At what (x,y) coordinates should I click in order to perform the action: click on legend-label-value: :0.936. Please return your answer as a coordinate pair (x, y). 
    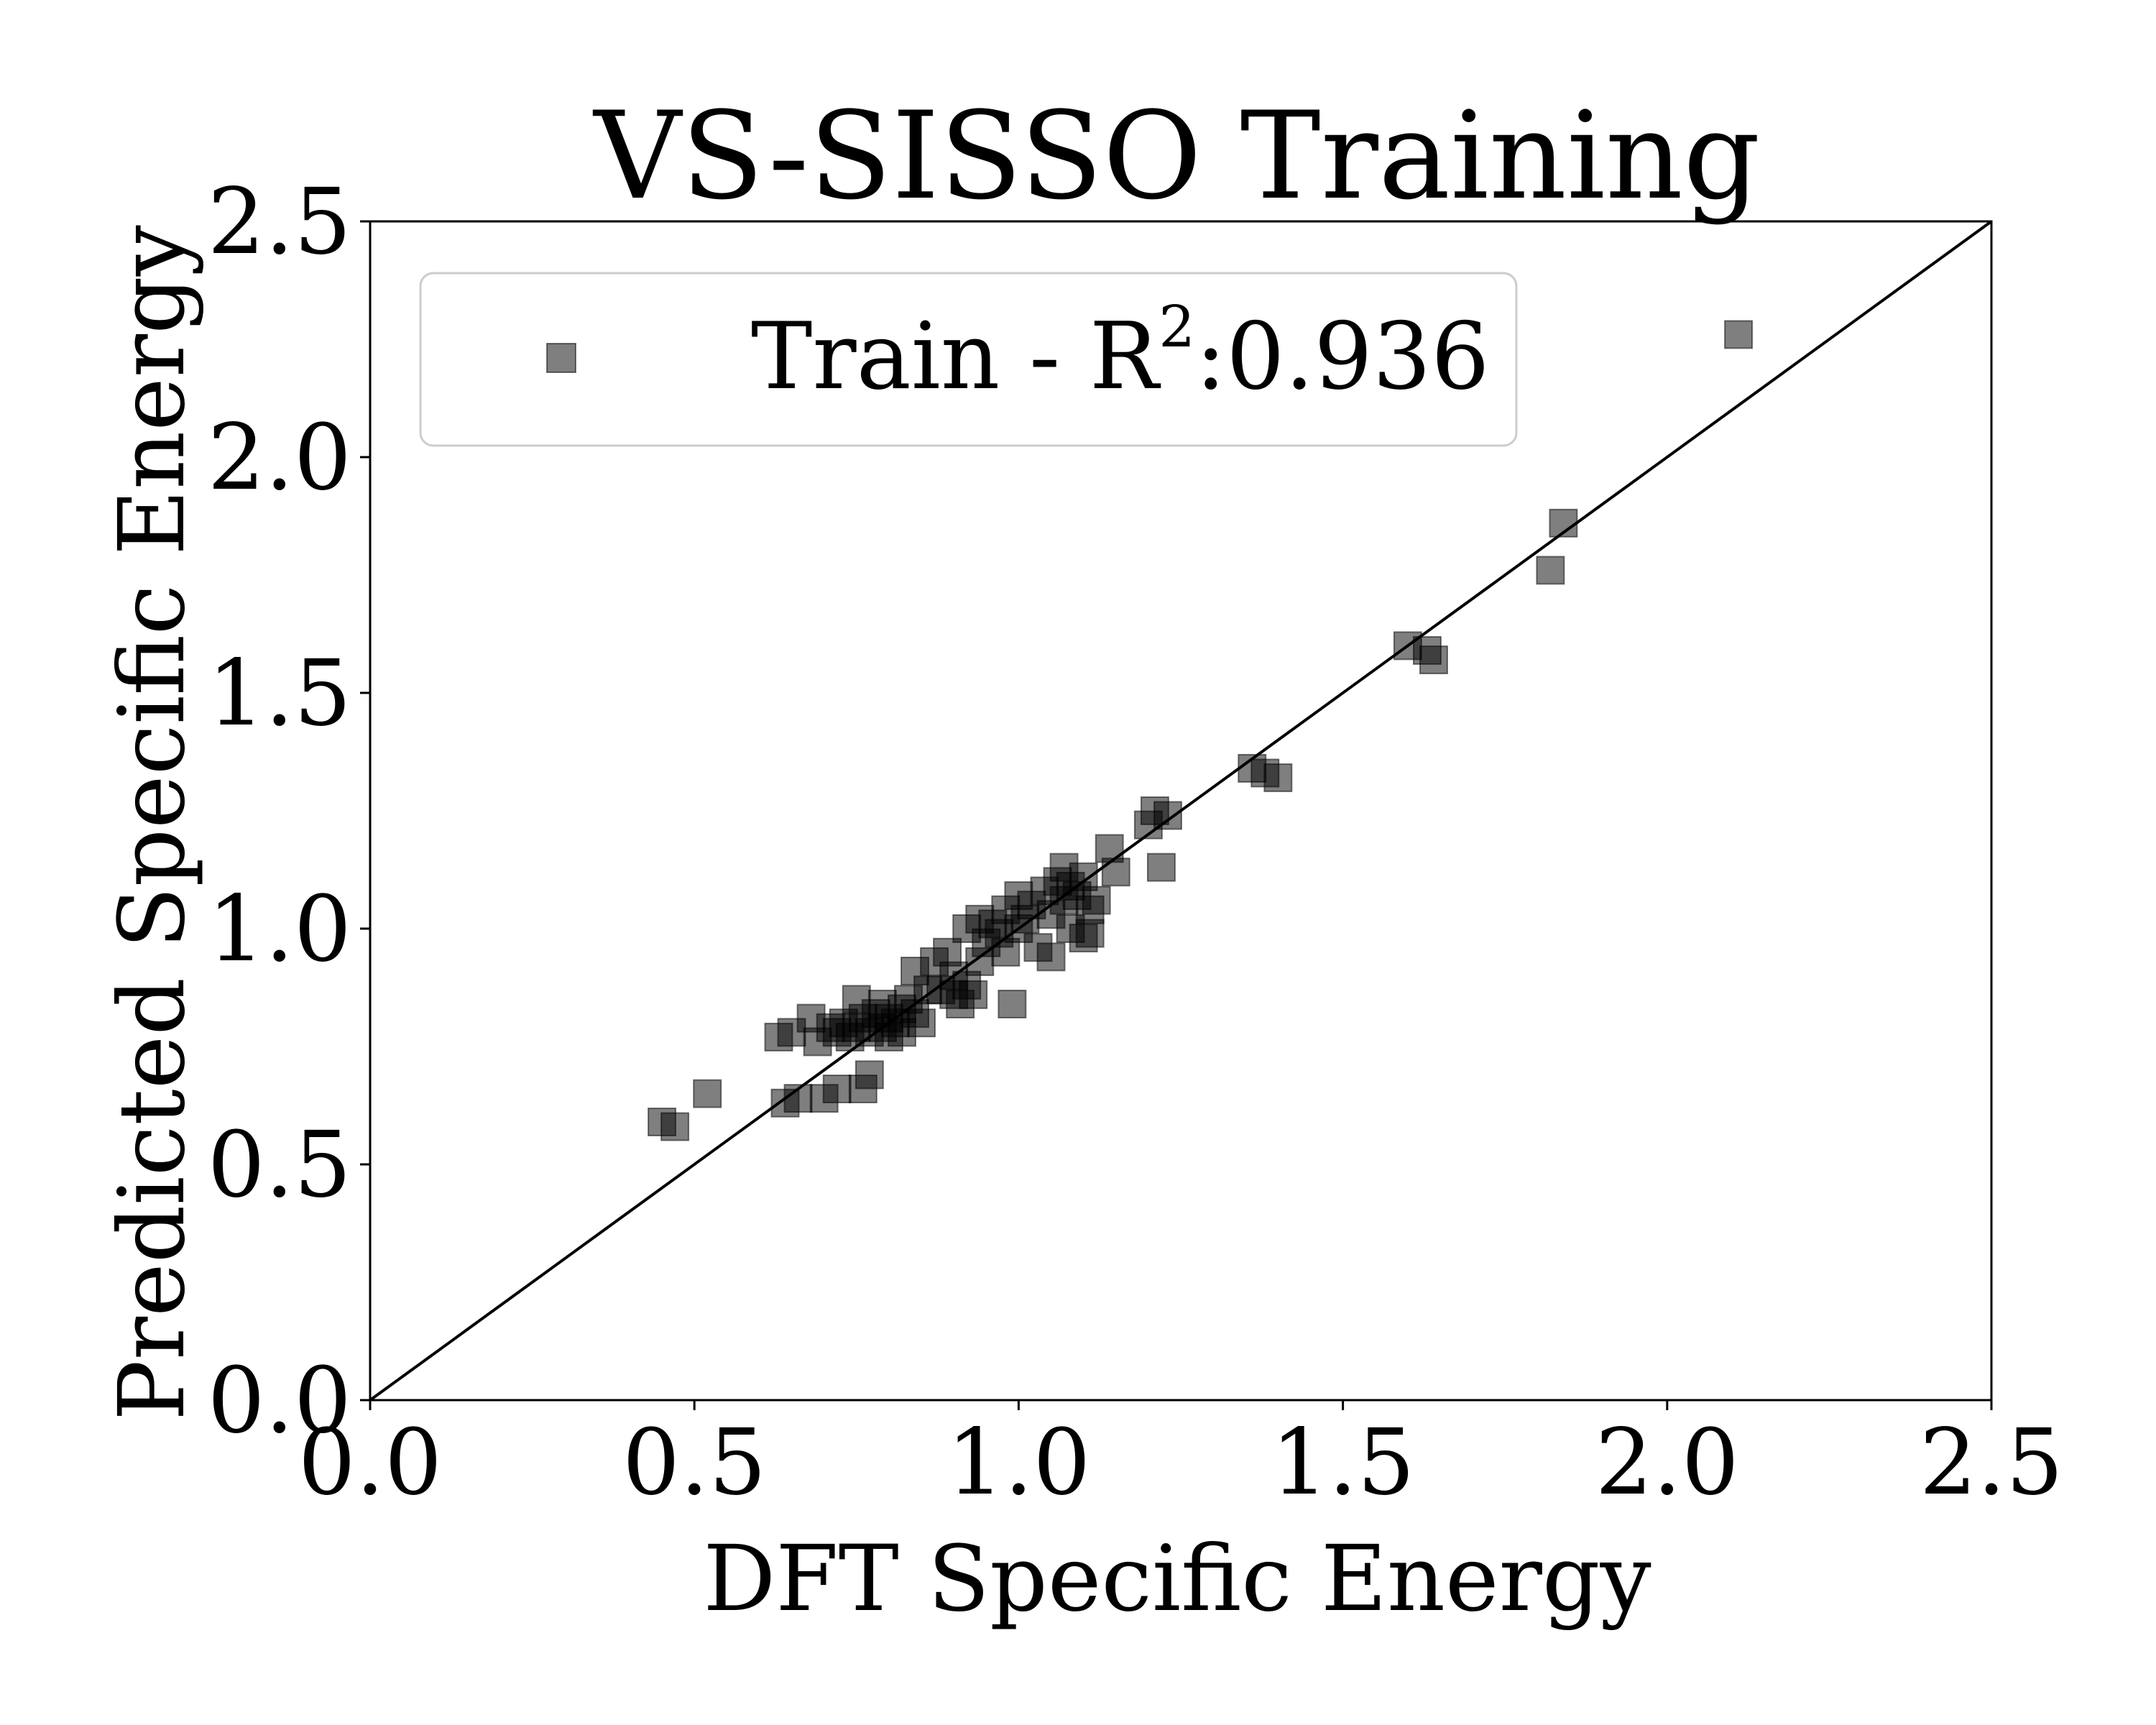
    Looking at the image, I should click on (1342, 356).